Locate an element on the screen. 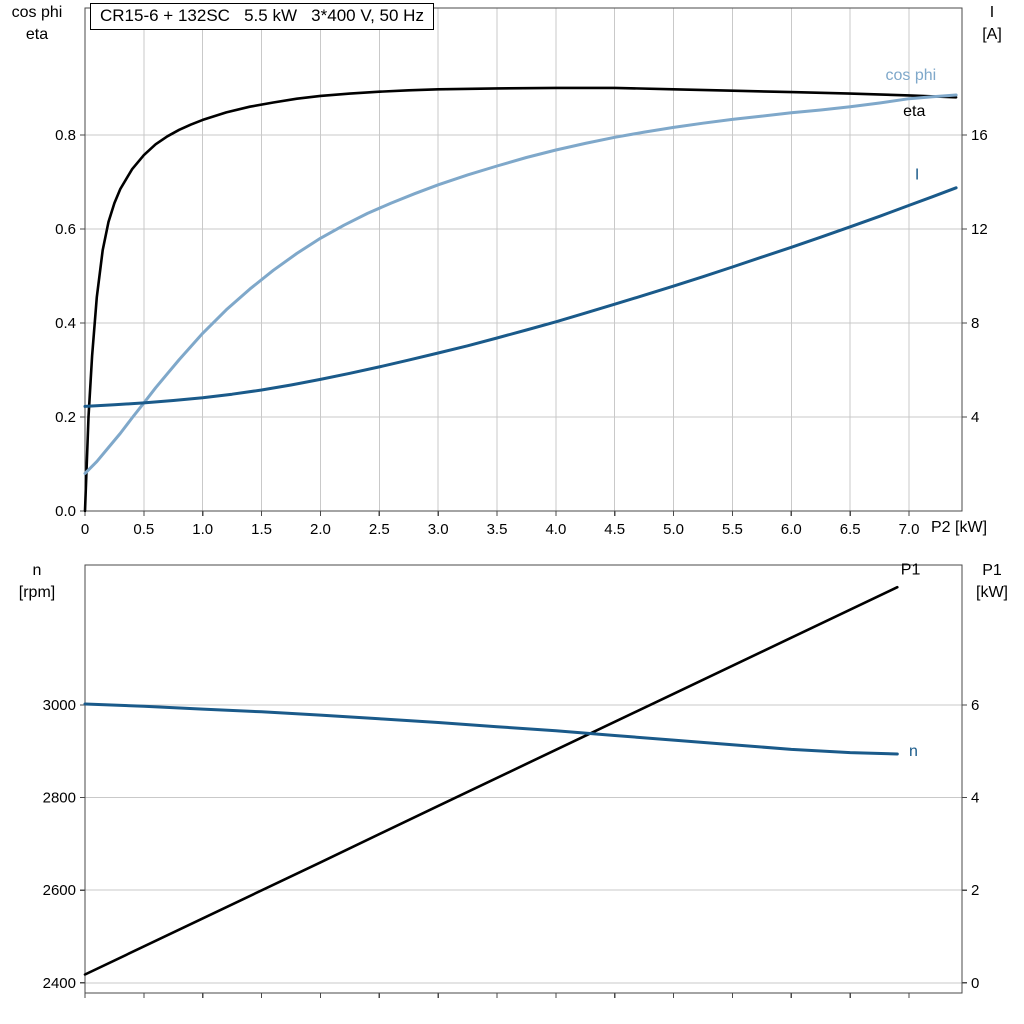 The image size is (1024, 1024). series-label-P1: P1 is located at coordinates (911, 569).